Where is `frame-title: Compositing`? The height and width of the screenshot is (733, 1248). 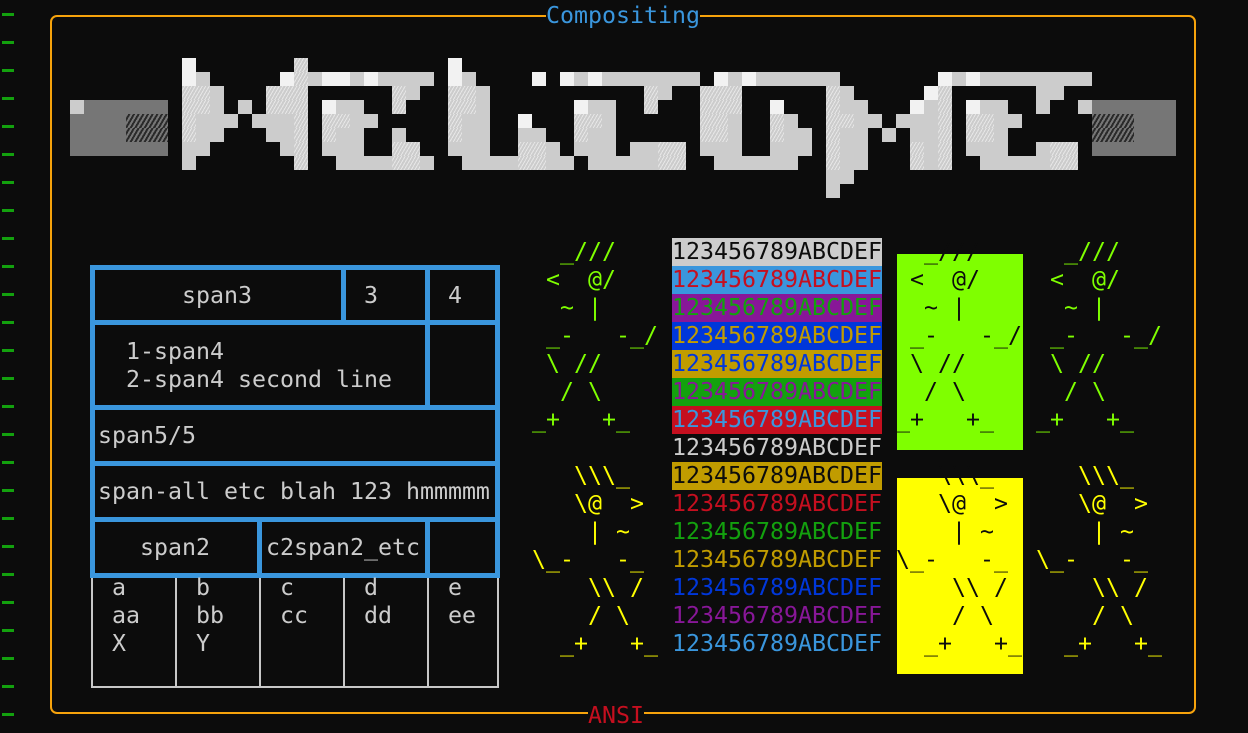
frame-title: Compositing is located at coordinates (623, 16).